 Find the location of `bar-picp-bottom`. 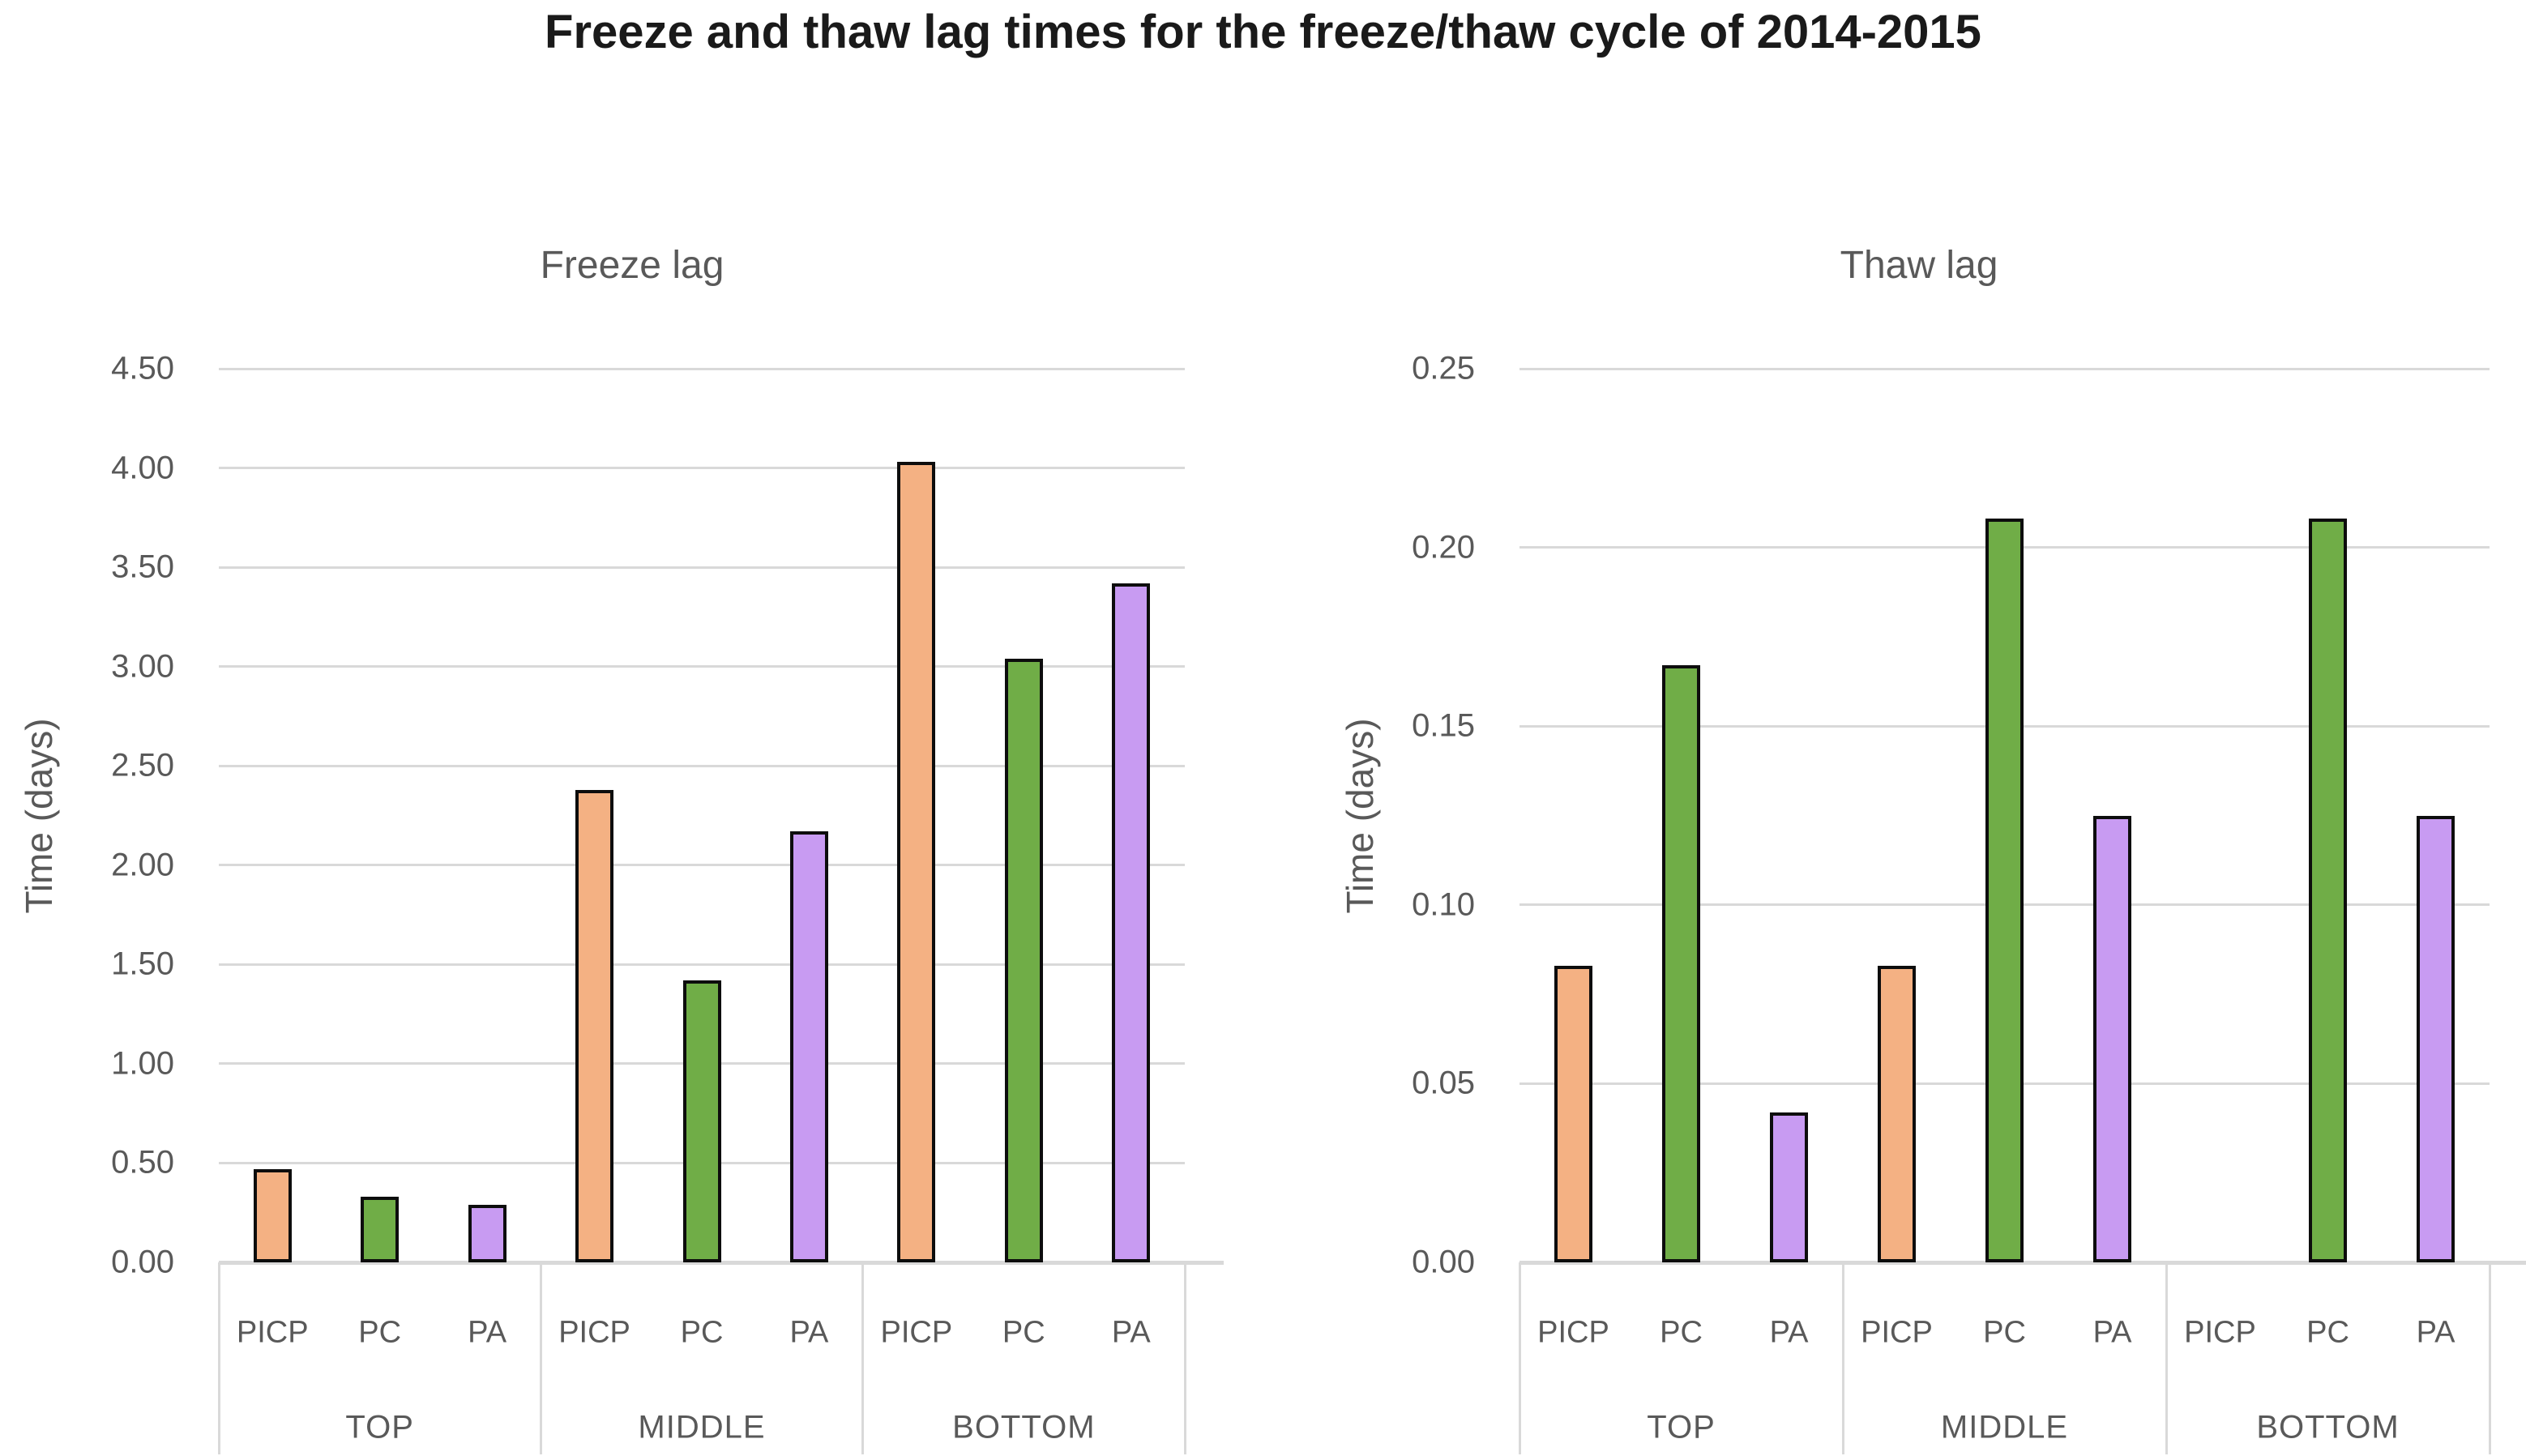

bar-picp-bottom is located at coordinates (916, 862).